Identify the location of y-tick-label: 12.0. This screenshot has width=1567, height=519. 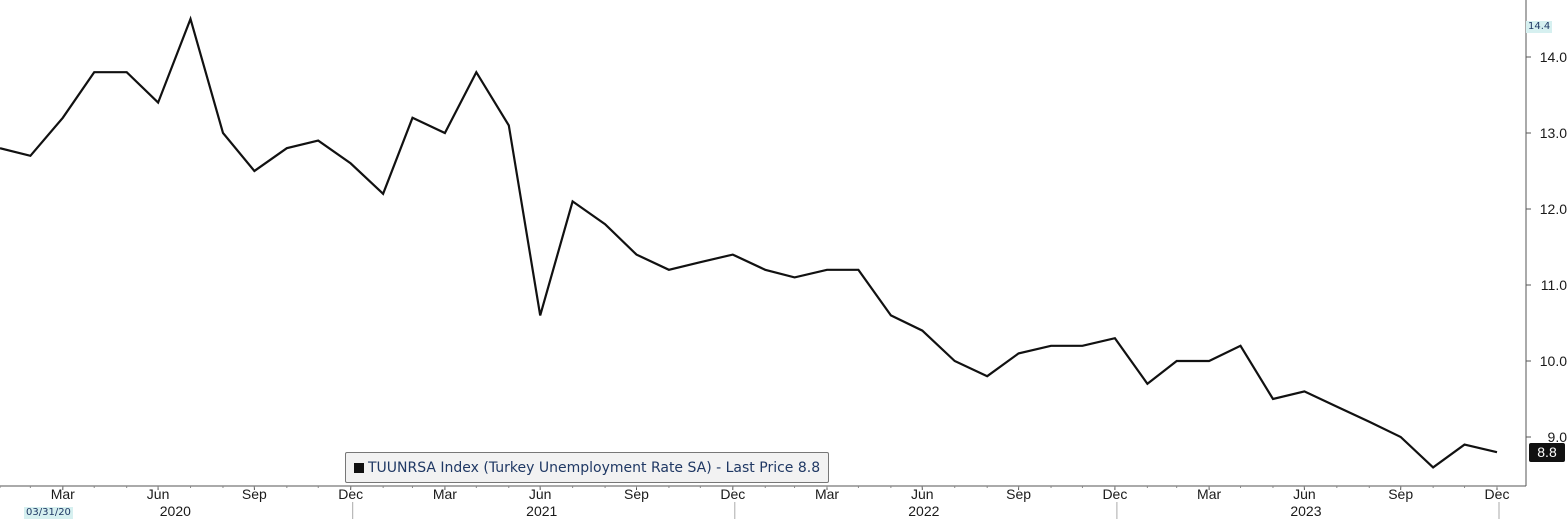
(1553, 209).